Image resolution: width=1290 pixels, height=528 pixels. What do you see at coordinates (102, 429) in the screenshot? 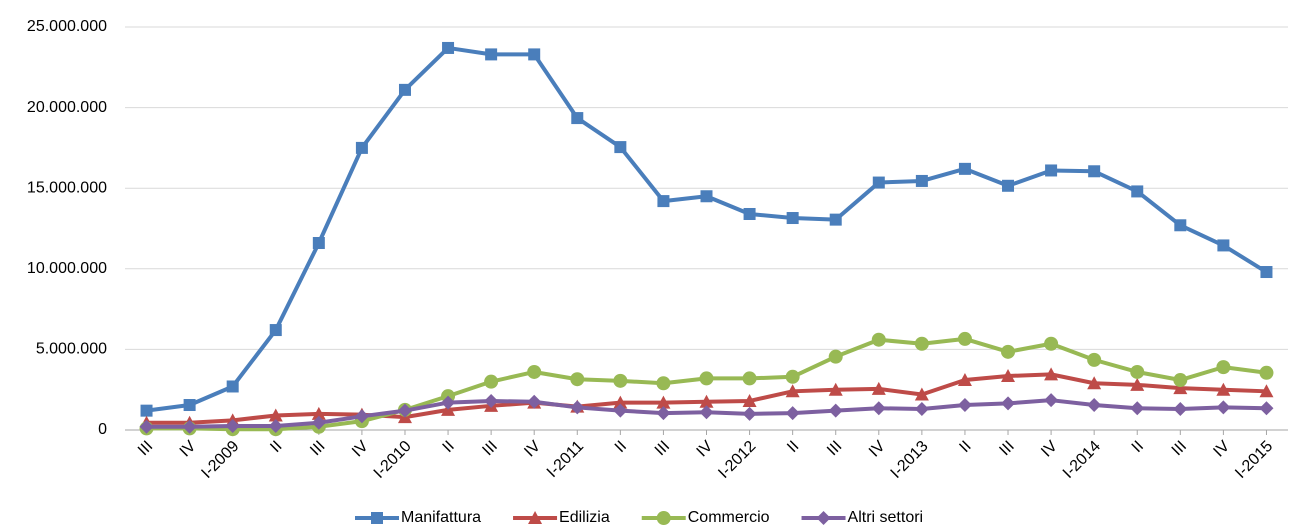
I see `y-tick-label: 0` at bounding box center [102, 429].